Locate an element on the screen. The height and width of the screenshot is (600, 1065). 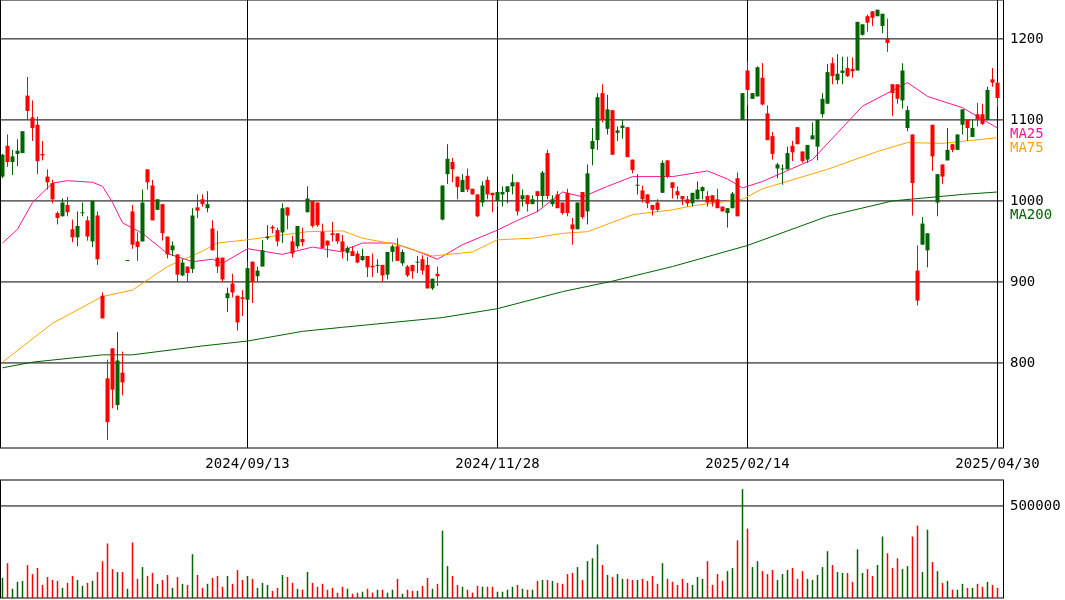
series-label: MA75 is located at coordinates (1027, 146).